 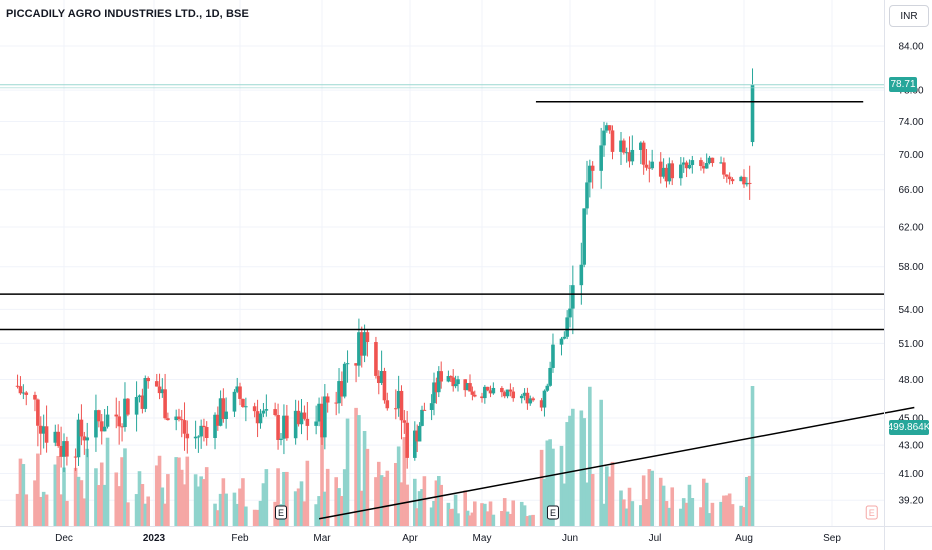 I want to click on x-tick-label: Apr, so click(x=410, y=538).